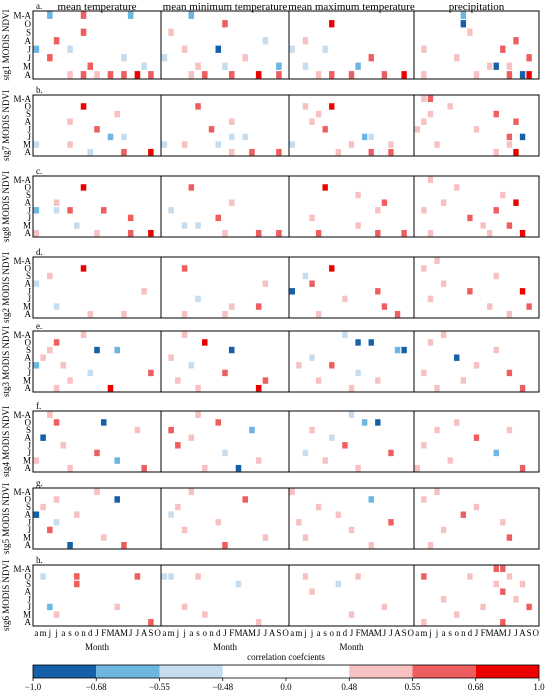 The width and height of the screenshot is (550, 693). What do you see at coordinates (404, 633) in the screenshot?
I see `x-tick-label: S` at bounding box center [404, 633].